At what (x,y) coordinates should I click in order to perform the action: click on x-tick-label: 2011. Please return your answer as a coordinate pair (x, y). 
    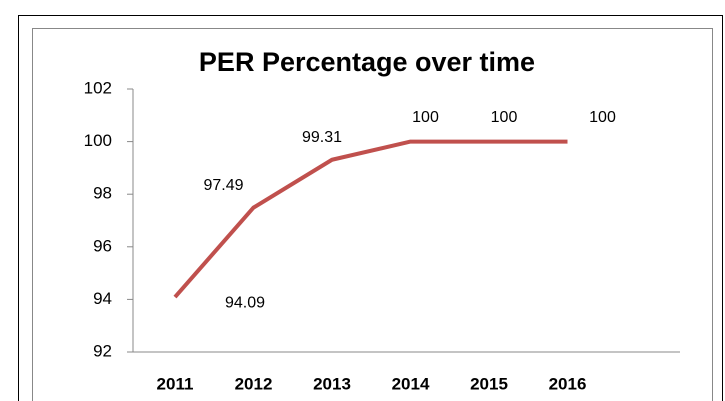
    Looking at the image, I should click on (175, 383).